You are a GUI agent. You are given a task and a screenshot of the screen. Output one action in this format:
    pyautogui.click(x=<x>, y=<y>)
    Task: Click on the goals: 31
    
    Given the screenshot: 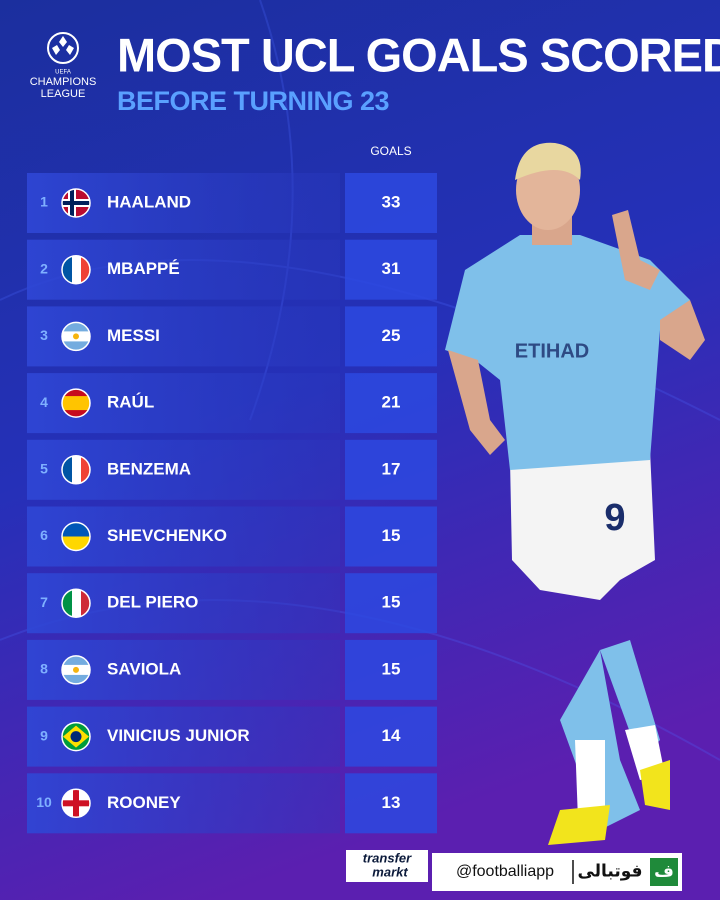 What is the action you would take?
    pyautogui.click(x=391, y=268)
    